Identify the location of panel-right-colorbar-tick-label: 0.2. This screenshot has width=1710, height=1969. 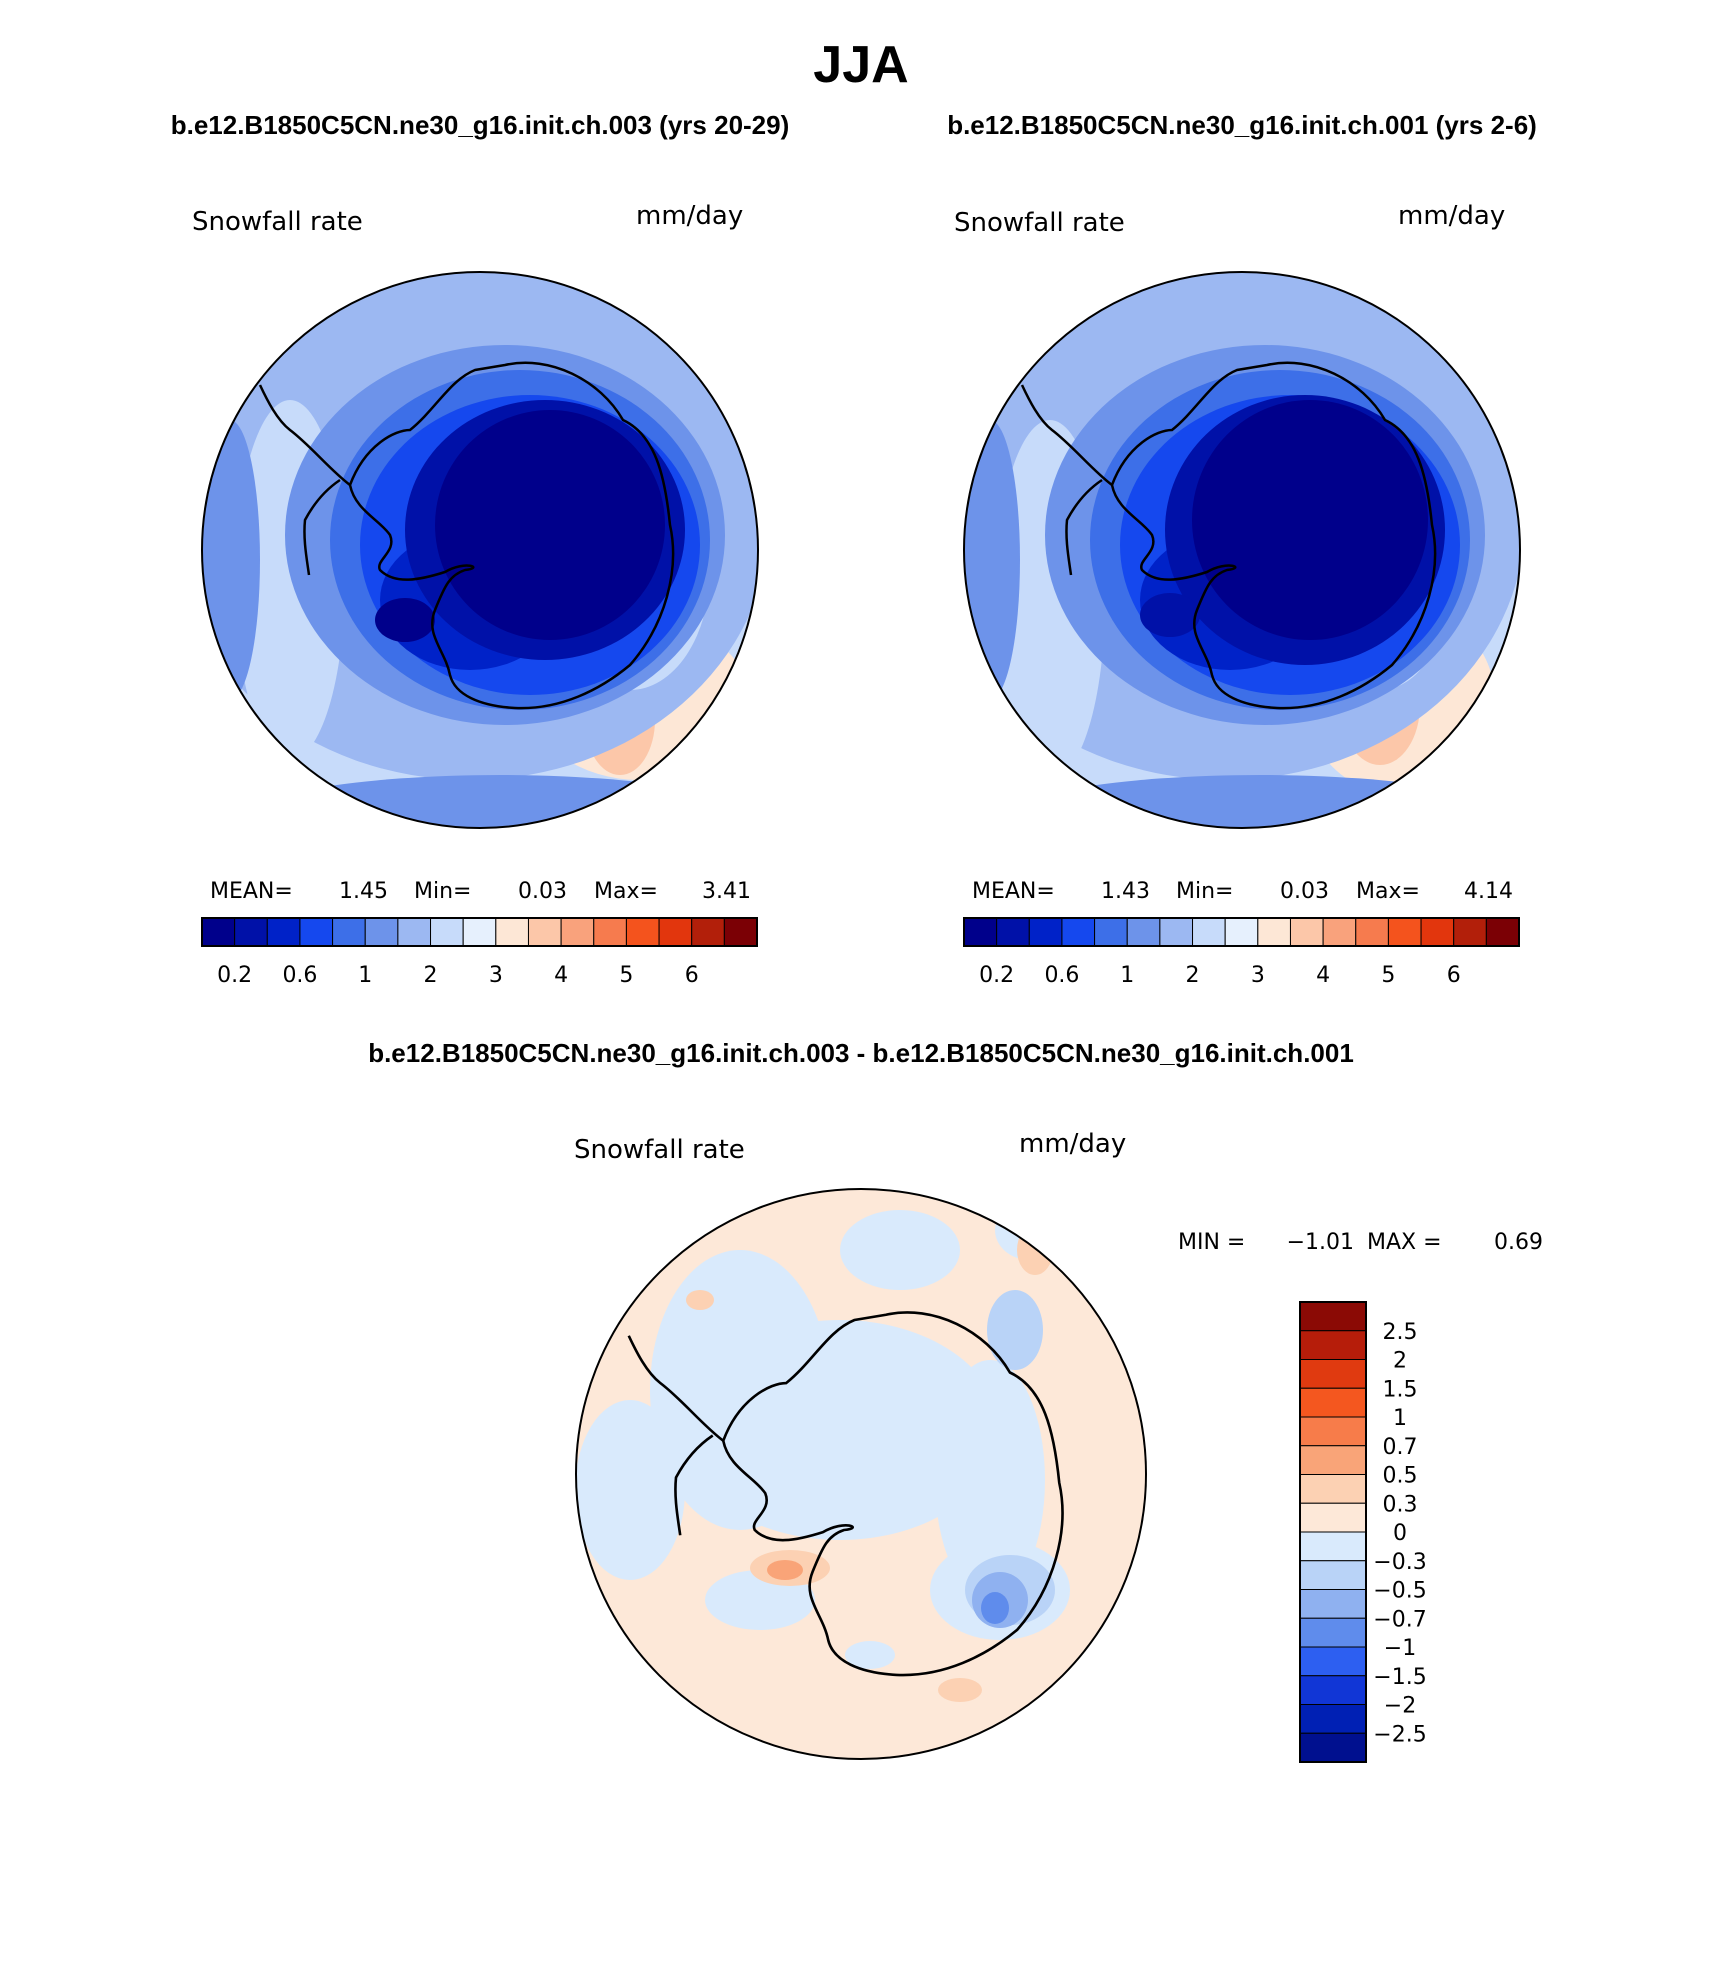
(996, 975).